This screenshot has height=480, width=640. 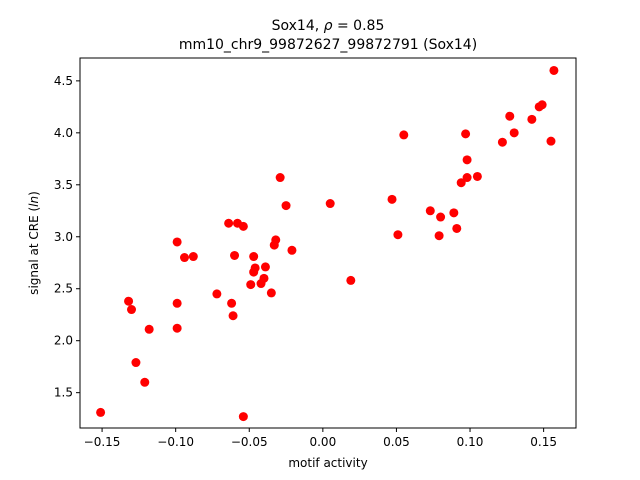 I want to click on chart-title-suffix: = 0.85, so click(x=359, y=26).